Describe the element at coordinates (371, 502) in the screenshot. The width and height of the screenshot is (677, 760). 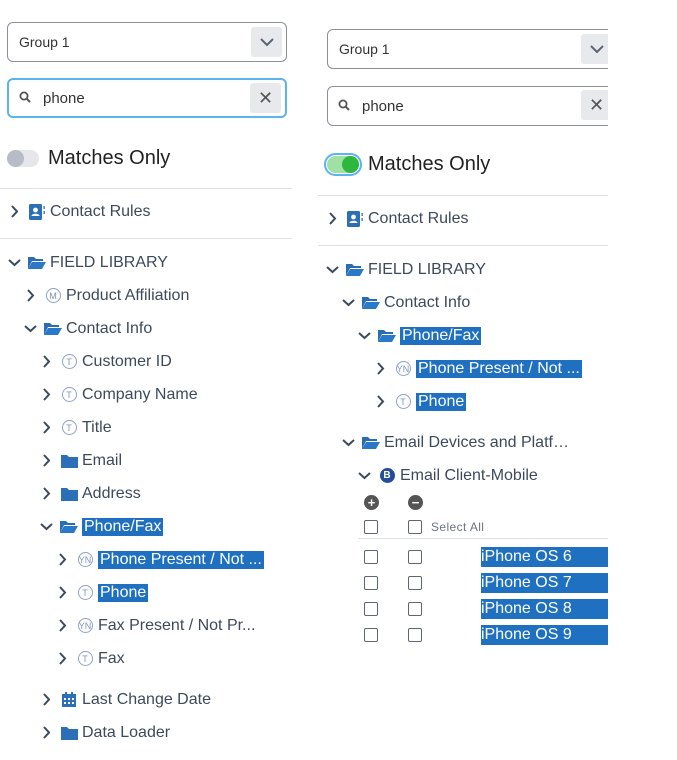
I see `add-icon: +` at that location.